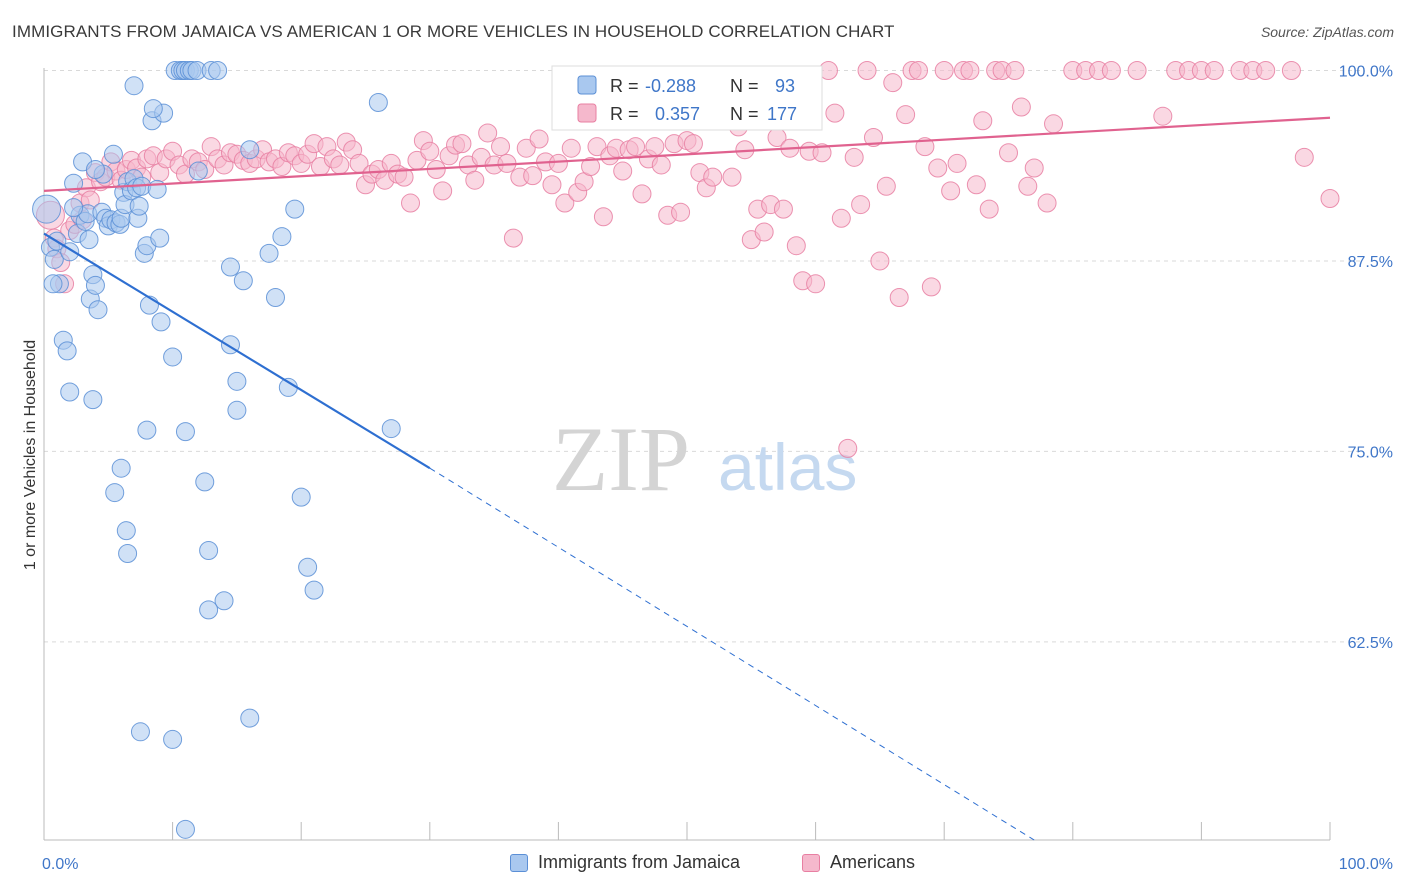  Describe the element at coordinates (625, 862) in the screenshot. I see `legend-item-jamaica: Immigrants from Jamaica` at that location.